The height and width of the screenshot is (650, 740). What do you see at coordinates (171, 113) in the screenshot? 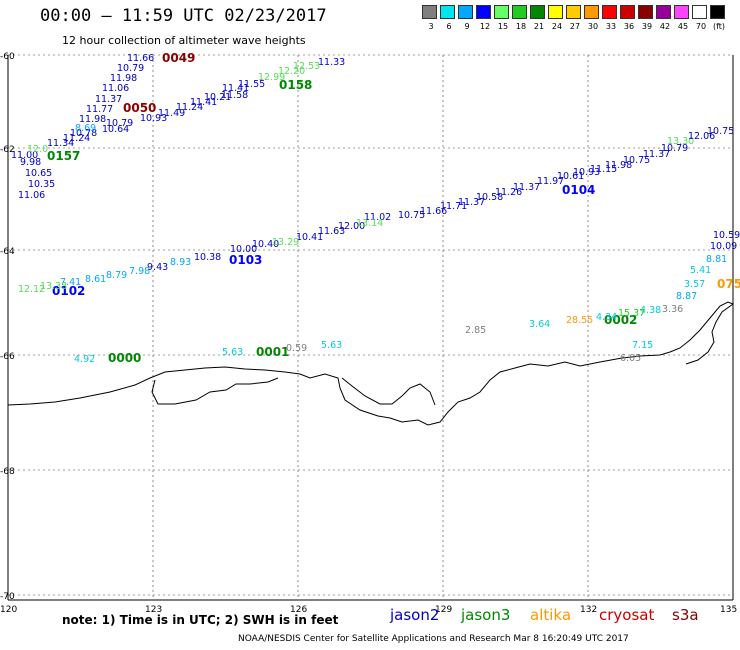
I see `wave-value: 11.49` at bounding box center [171, 113].